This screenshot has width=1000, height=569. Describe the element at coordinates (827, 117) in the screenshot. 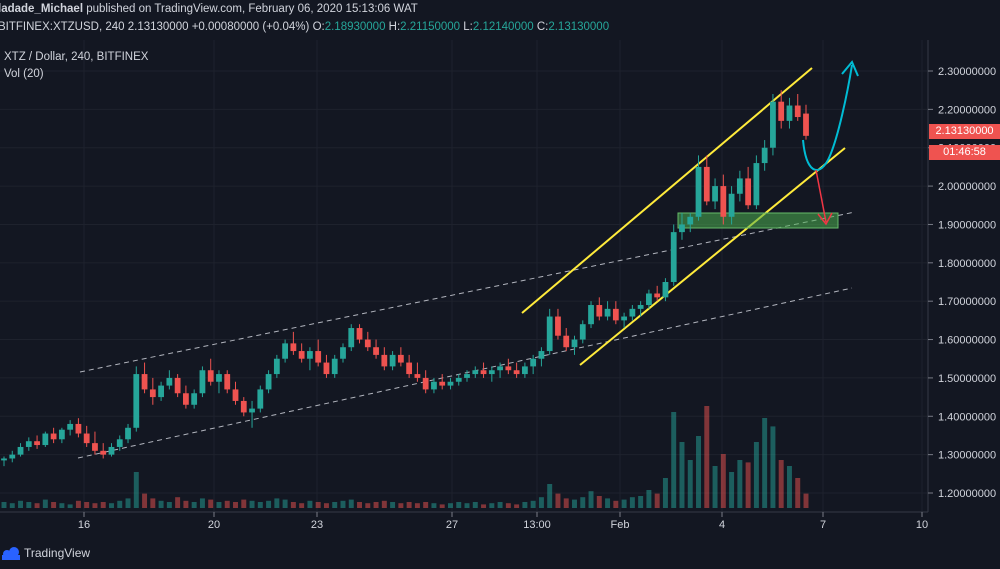

I see `cyan-projection-arrow` at that location.